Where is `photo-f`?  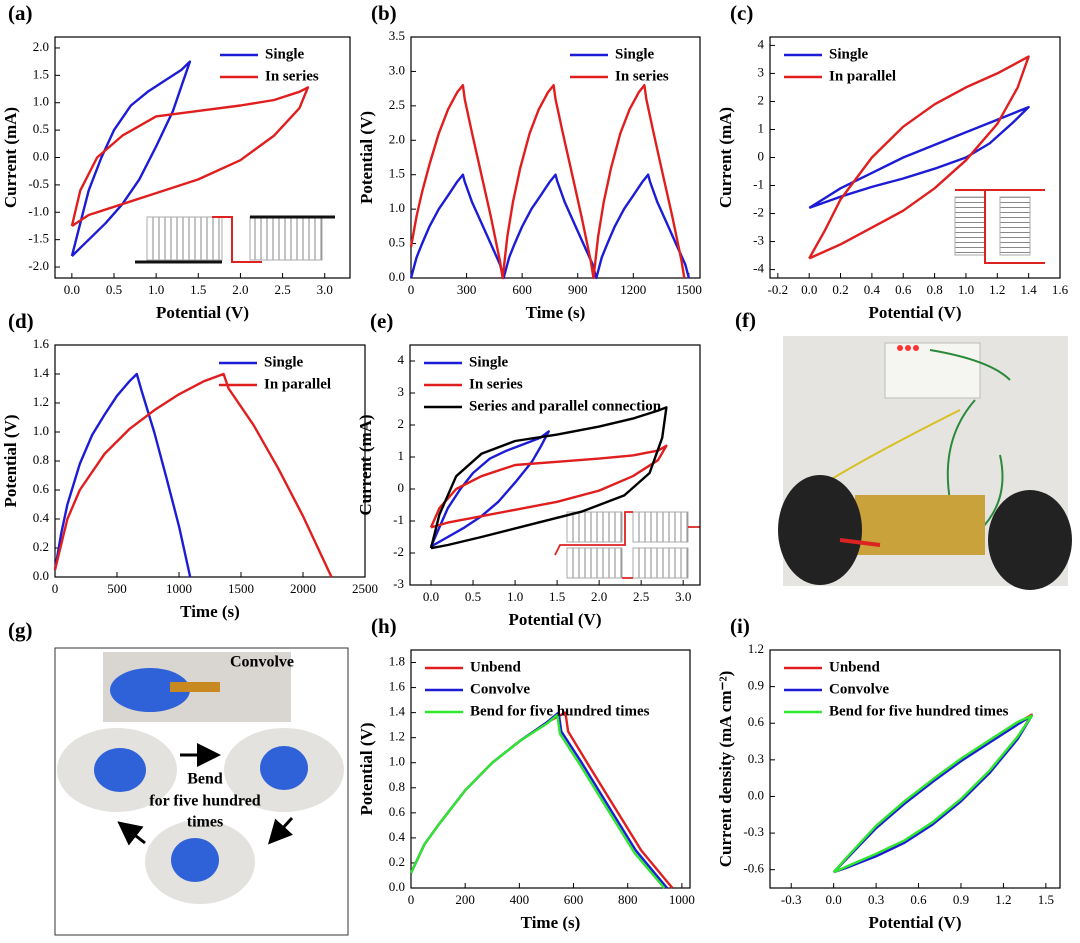
photo-f is located at coordinates (925, 463).